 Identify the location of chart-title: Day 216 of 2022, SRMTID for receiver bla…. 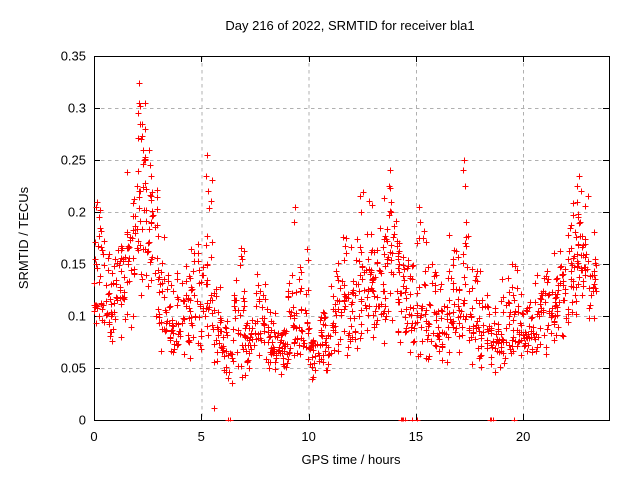
(349, 25).